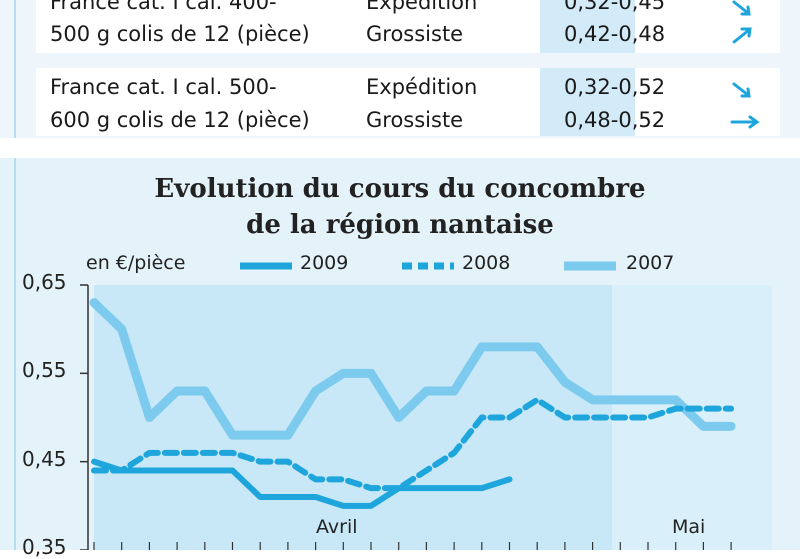 The height and width of the screenshot is (559, 800). I want to click on month-label-april: Avril, so click(337, 527).